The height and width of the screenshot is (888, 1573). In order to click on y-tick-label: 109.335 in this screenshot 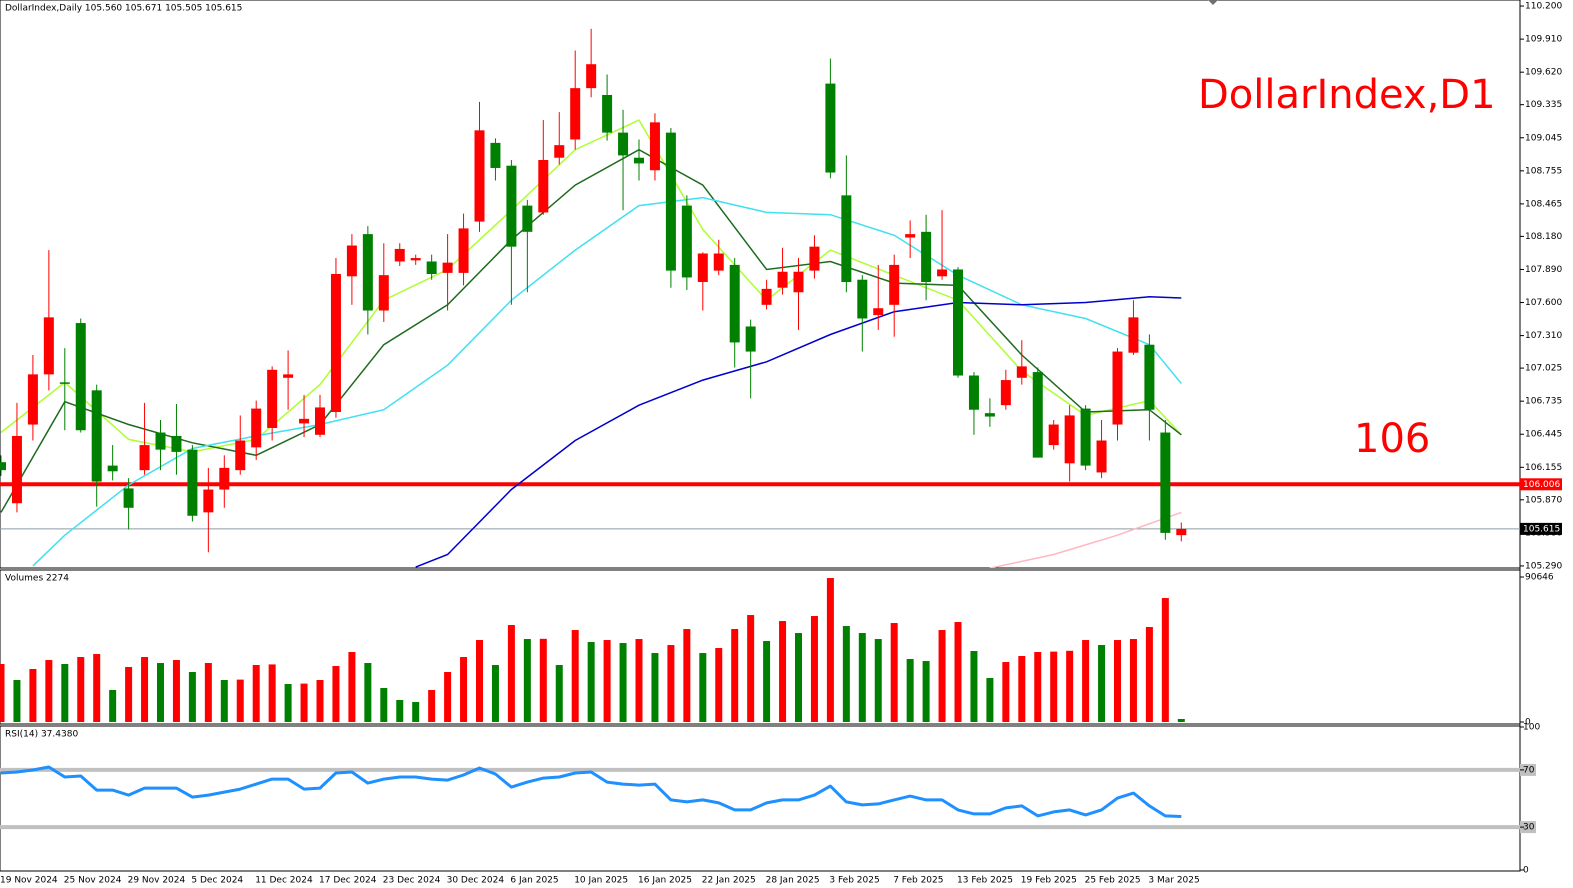, I will do `click(1543, 105)`.